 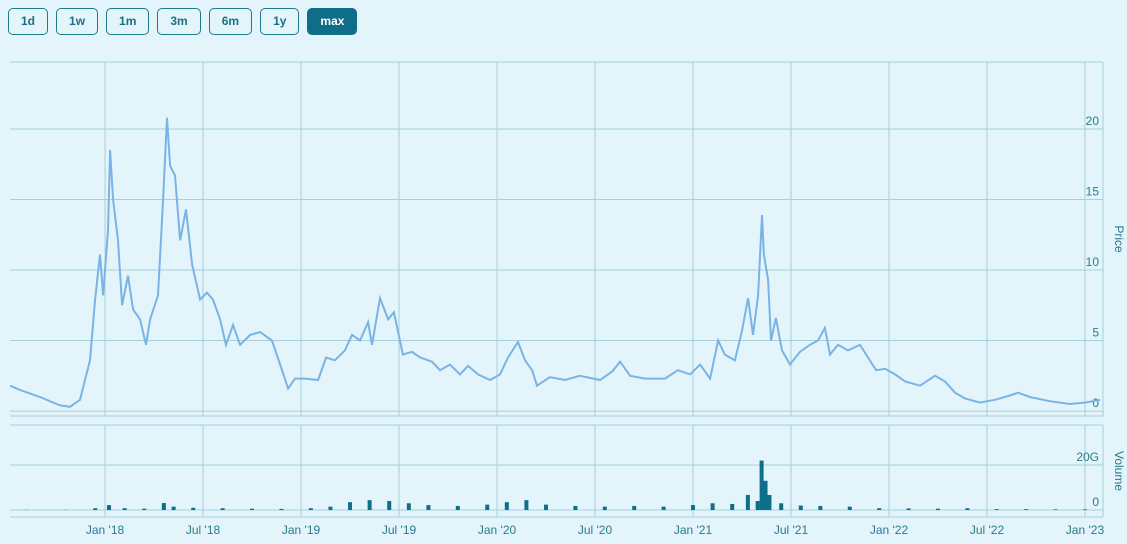 What do you see at coordinates (1093, 192) in the screenshot?
I see `y-tick-label: 15` at bounding box center [1093, 192].